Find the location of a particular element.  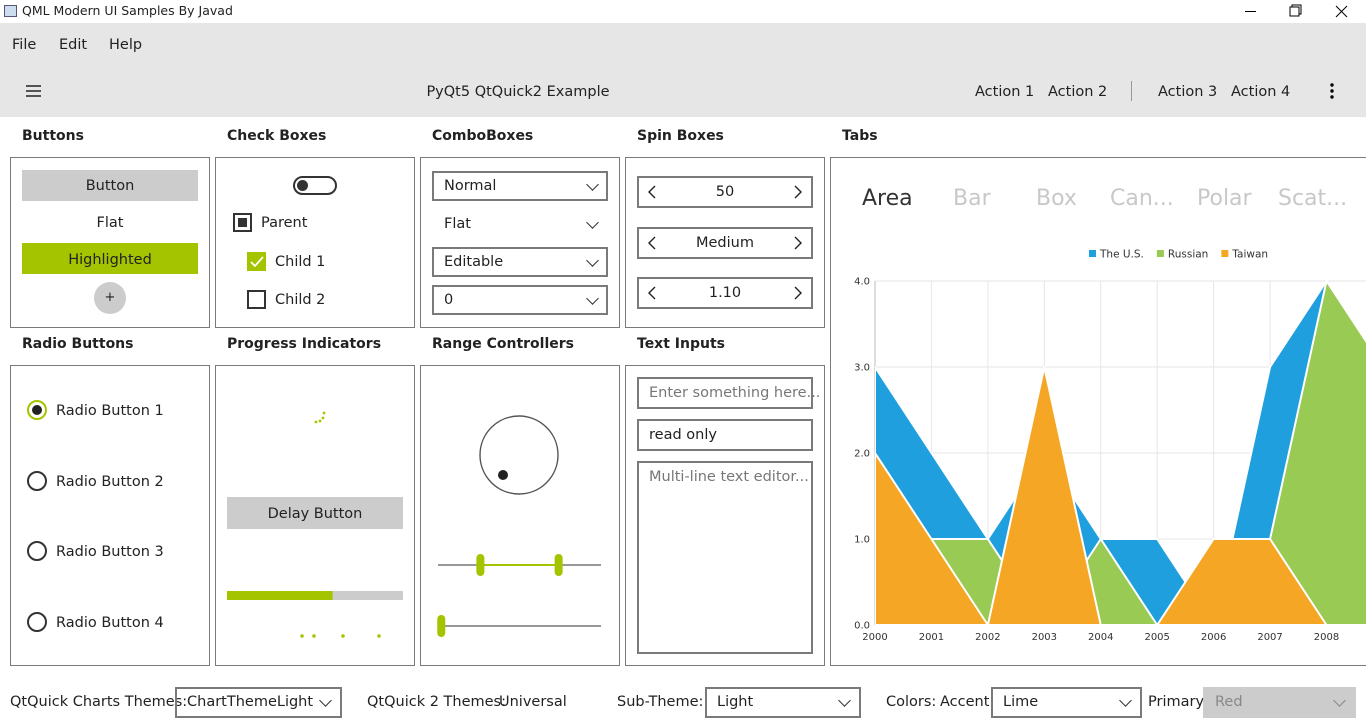

area is located at coordinates (1120, 496).